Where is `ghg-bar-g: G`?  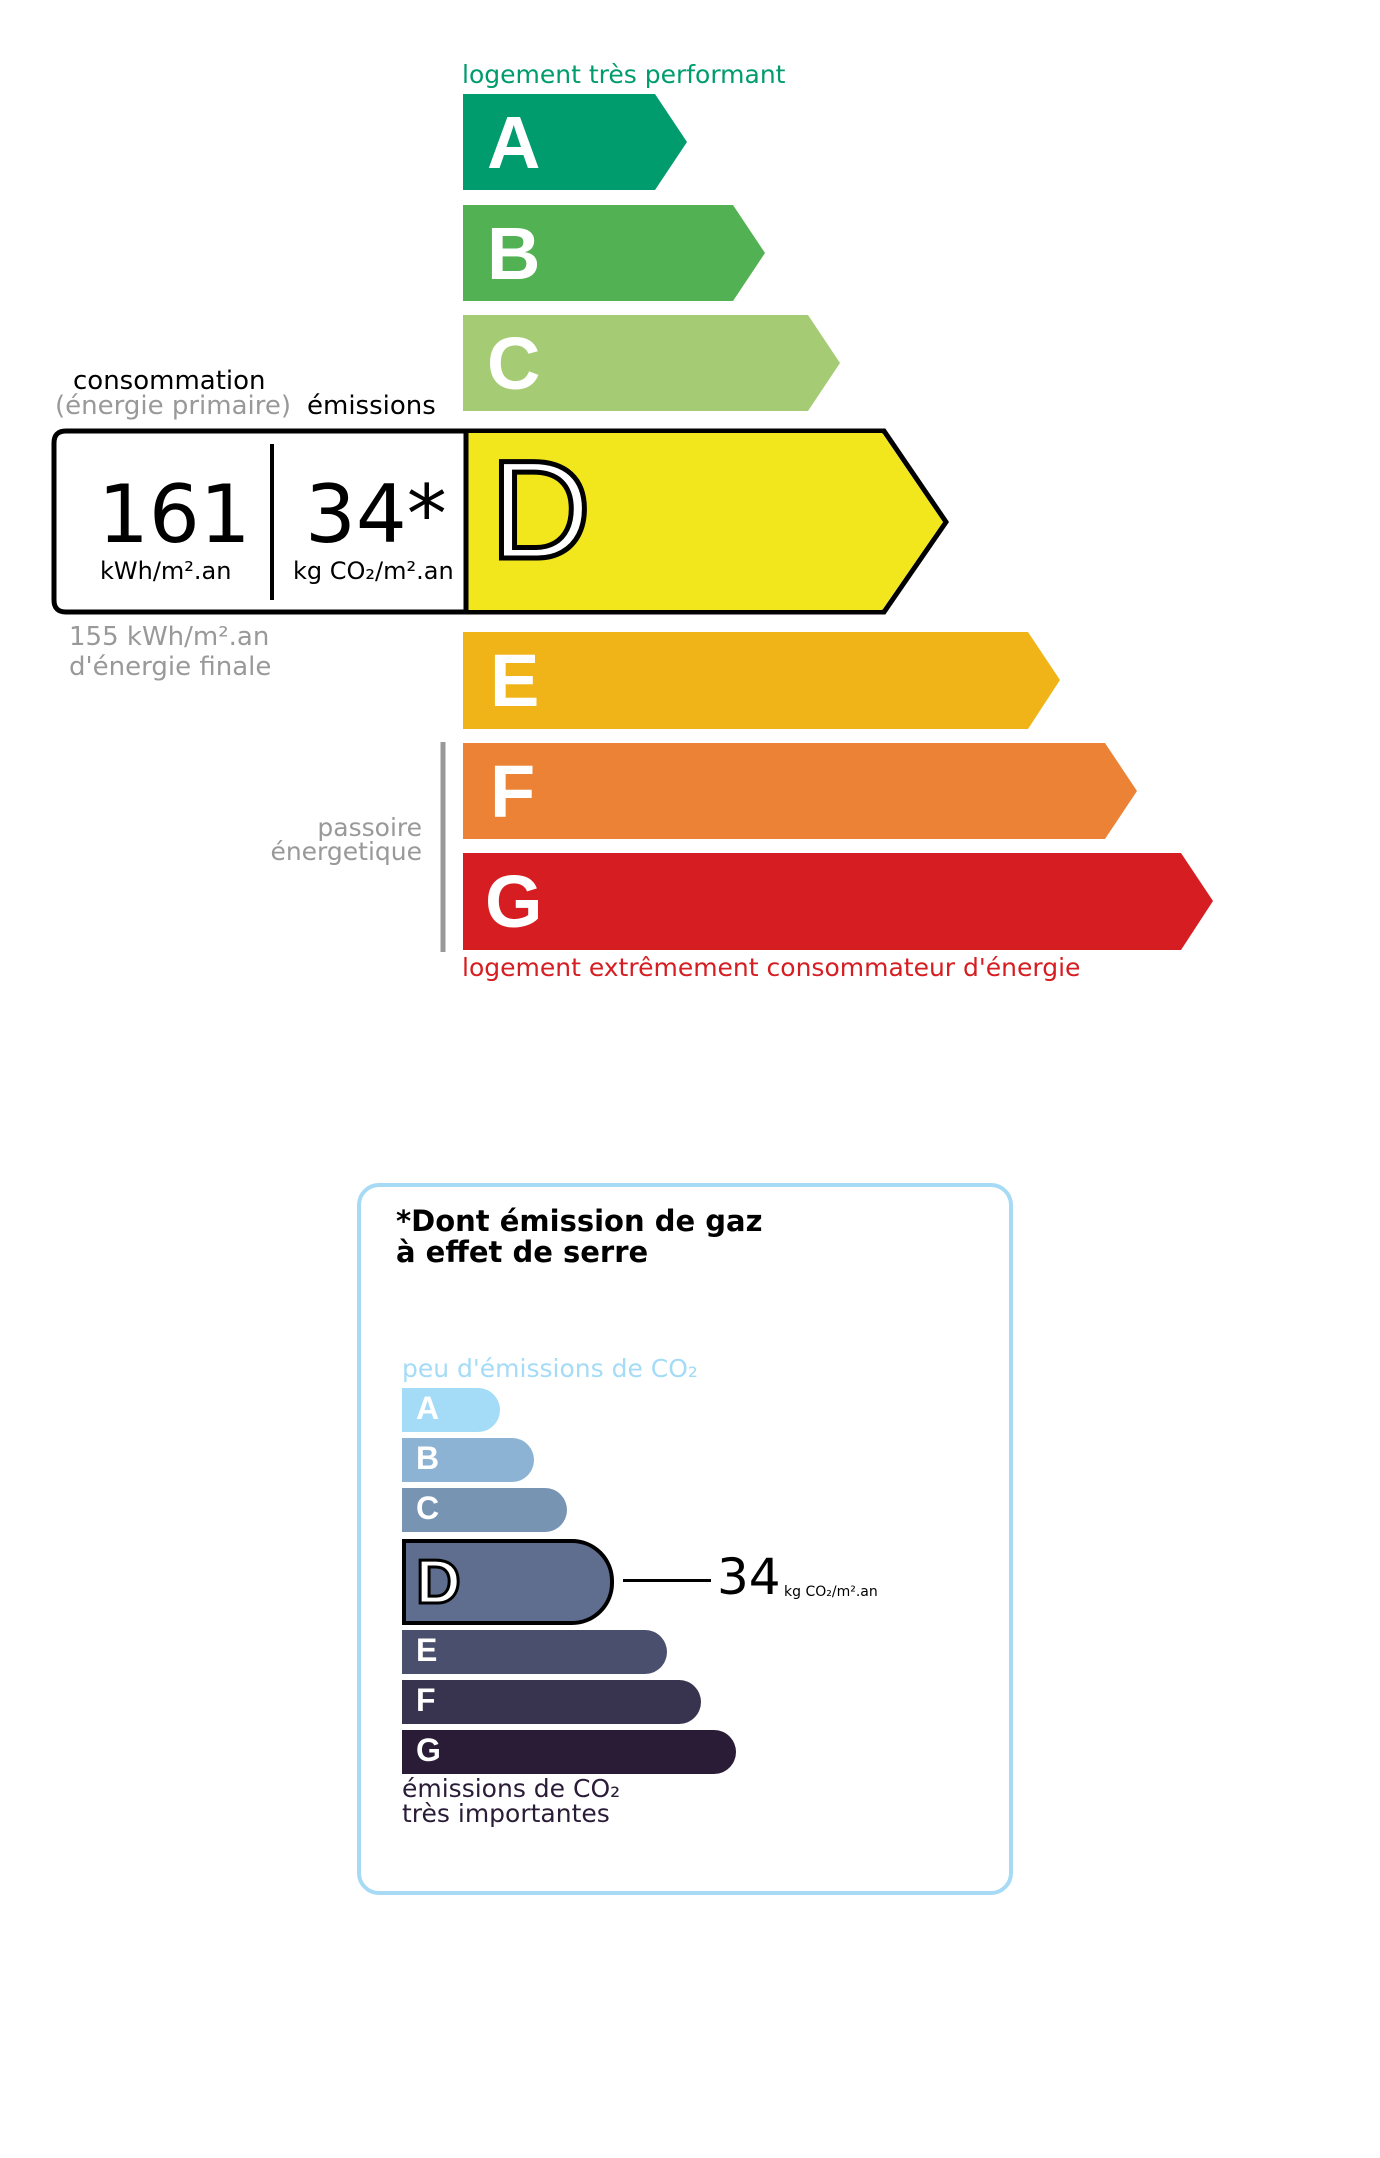 ghg-bar-g: G is located at coordinates (569, 1752).